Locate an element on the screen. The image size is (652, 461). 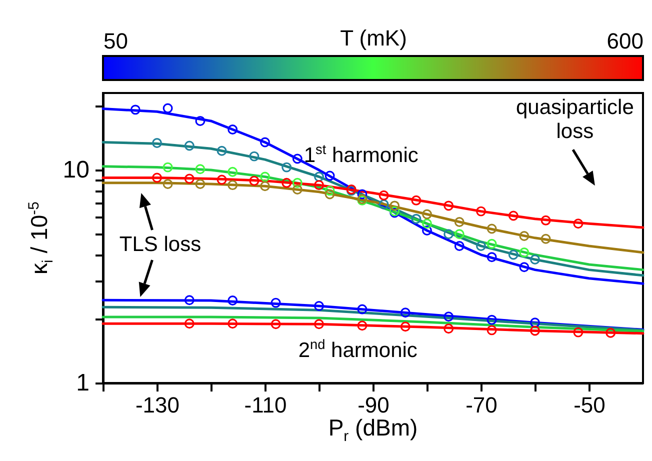
color-bar-title: T (mK) is located at coordinates (373, 38).